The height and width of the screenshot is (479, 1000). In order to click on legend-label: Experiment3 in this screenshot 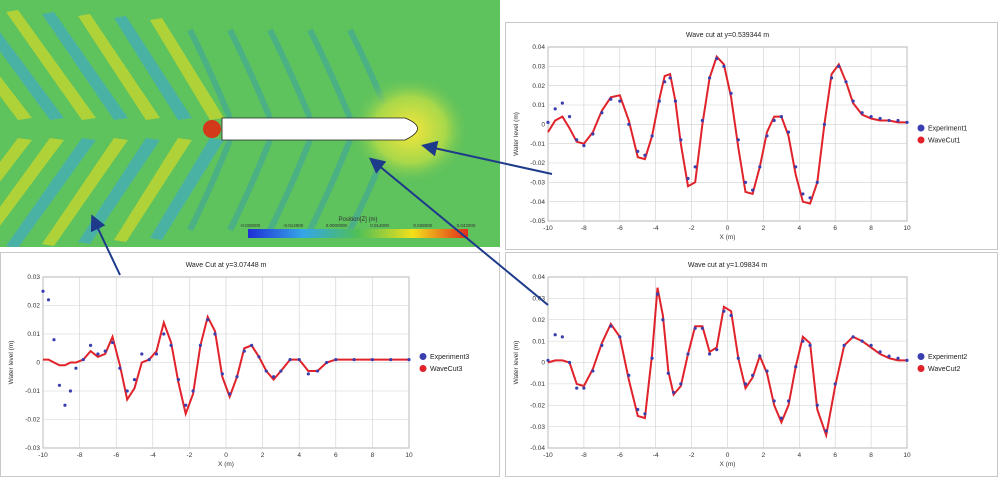, I will do `click(449, 357)`.